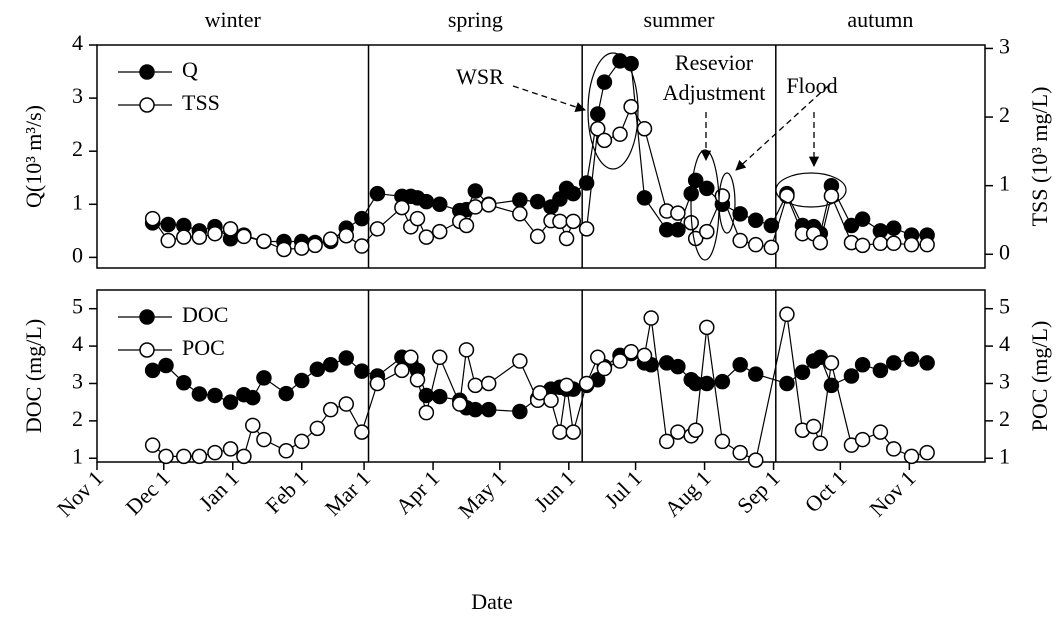  I want to click on annotation: Adjustment, so click(714, 92).